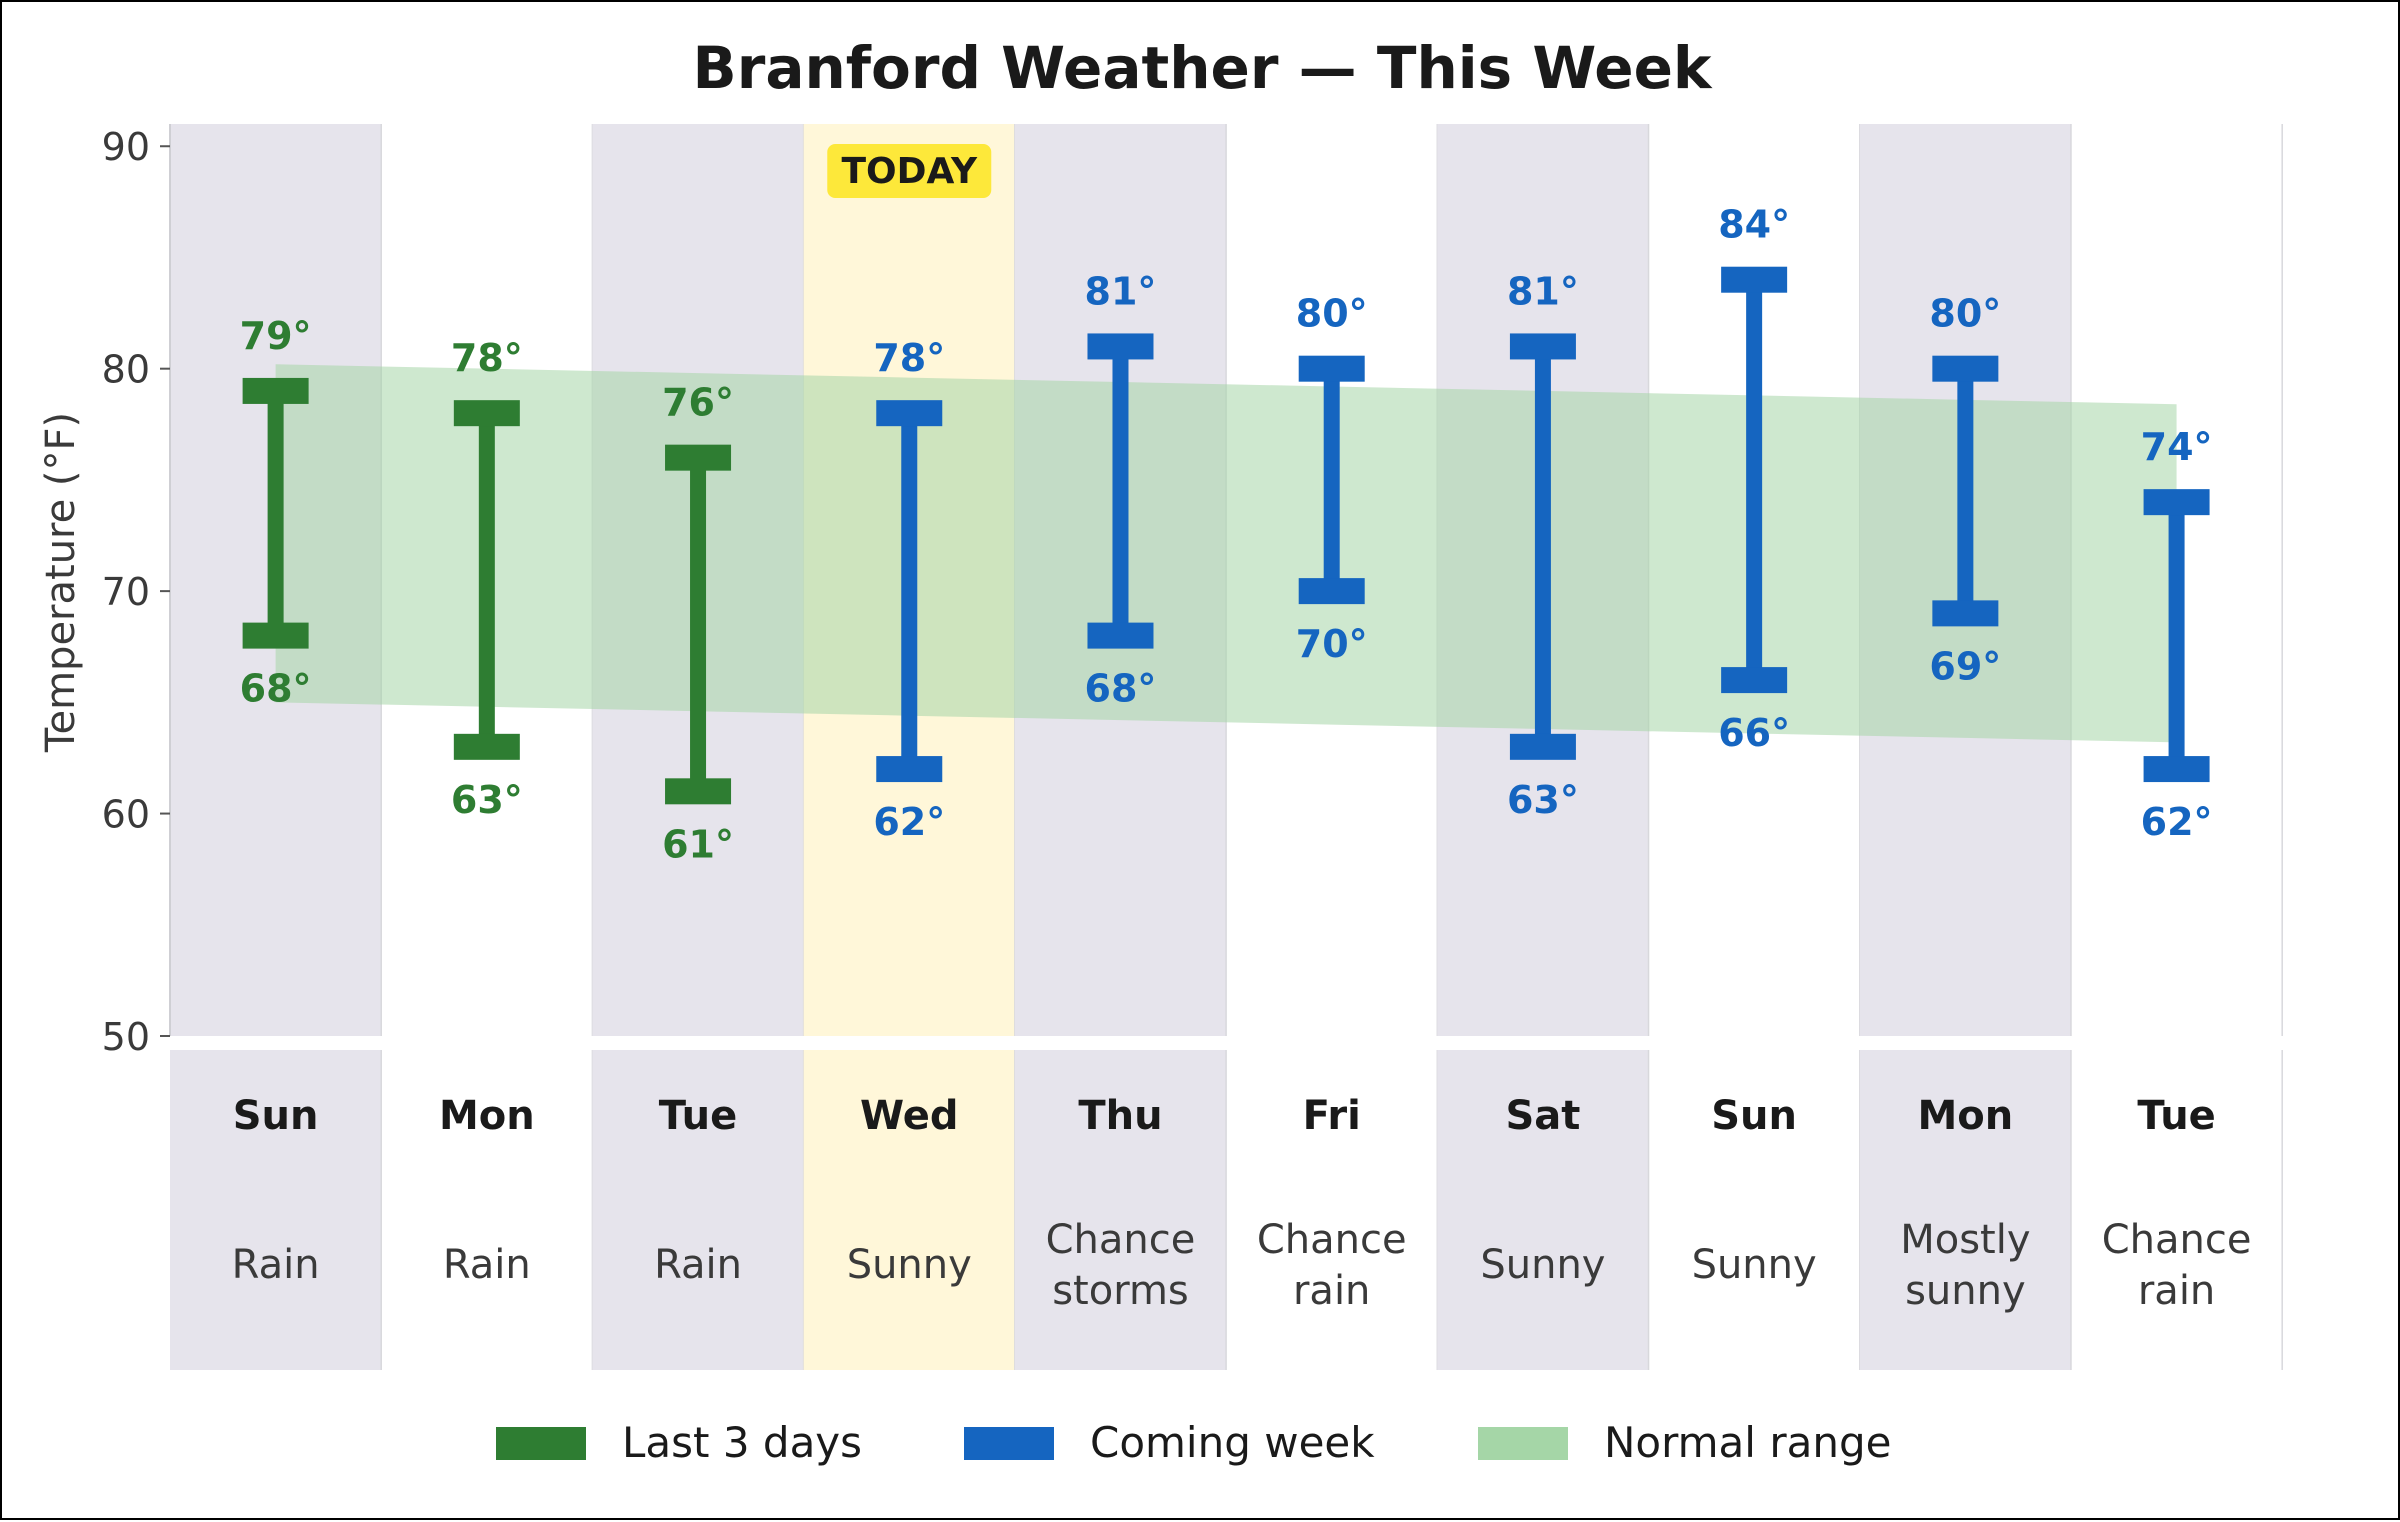 This screenshot has width=2400, height=1522. What do you see at coordinates (1332, 644) in the screenshot?
I see `low-temp-label: 70°` at bounding box center [1332, 644].